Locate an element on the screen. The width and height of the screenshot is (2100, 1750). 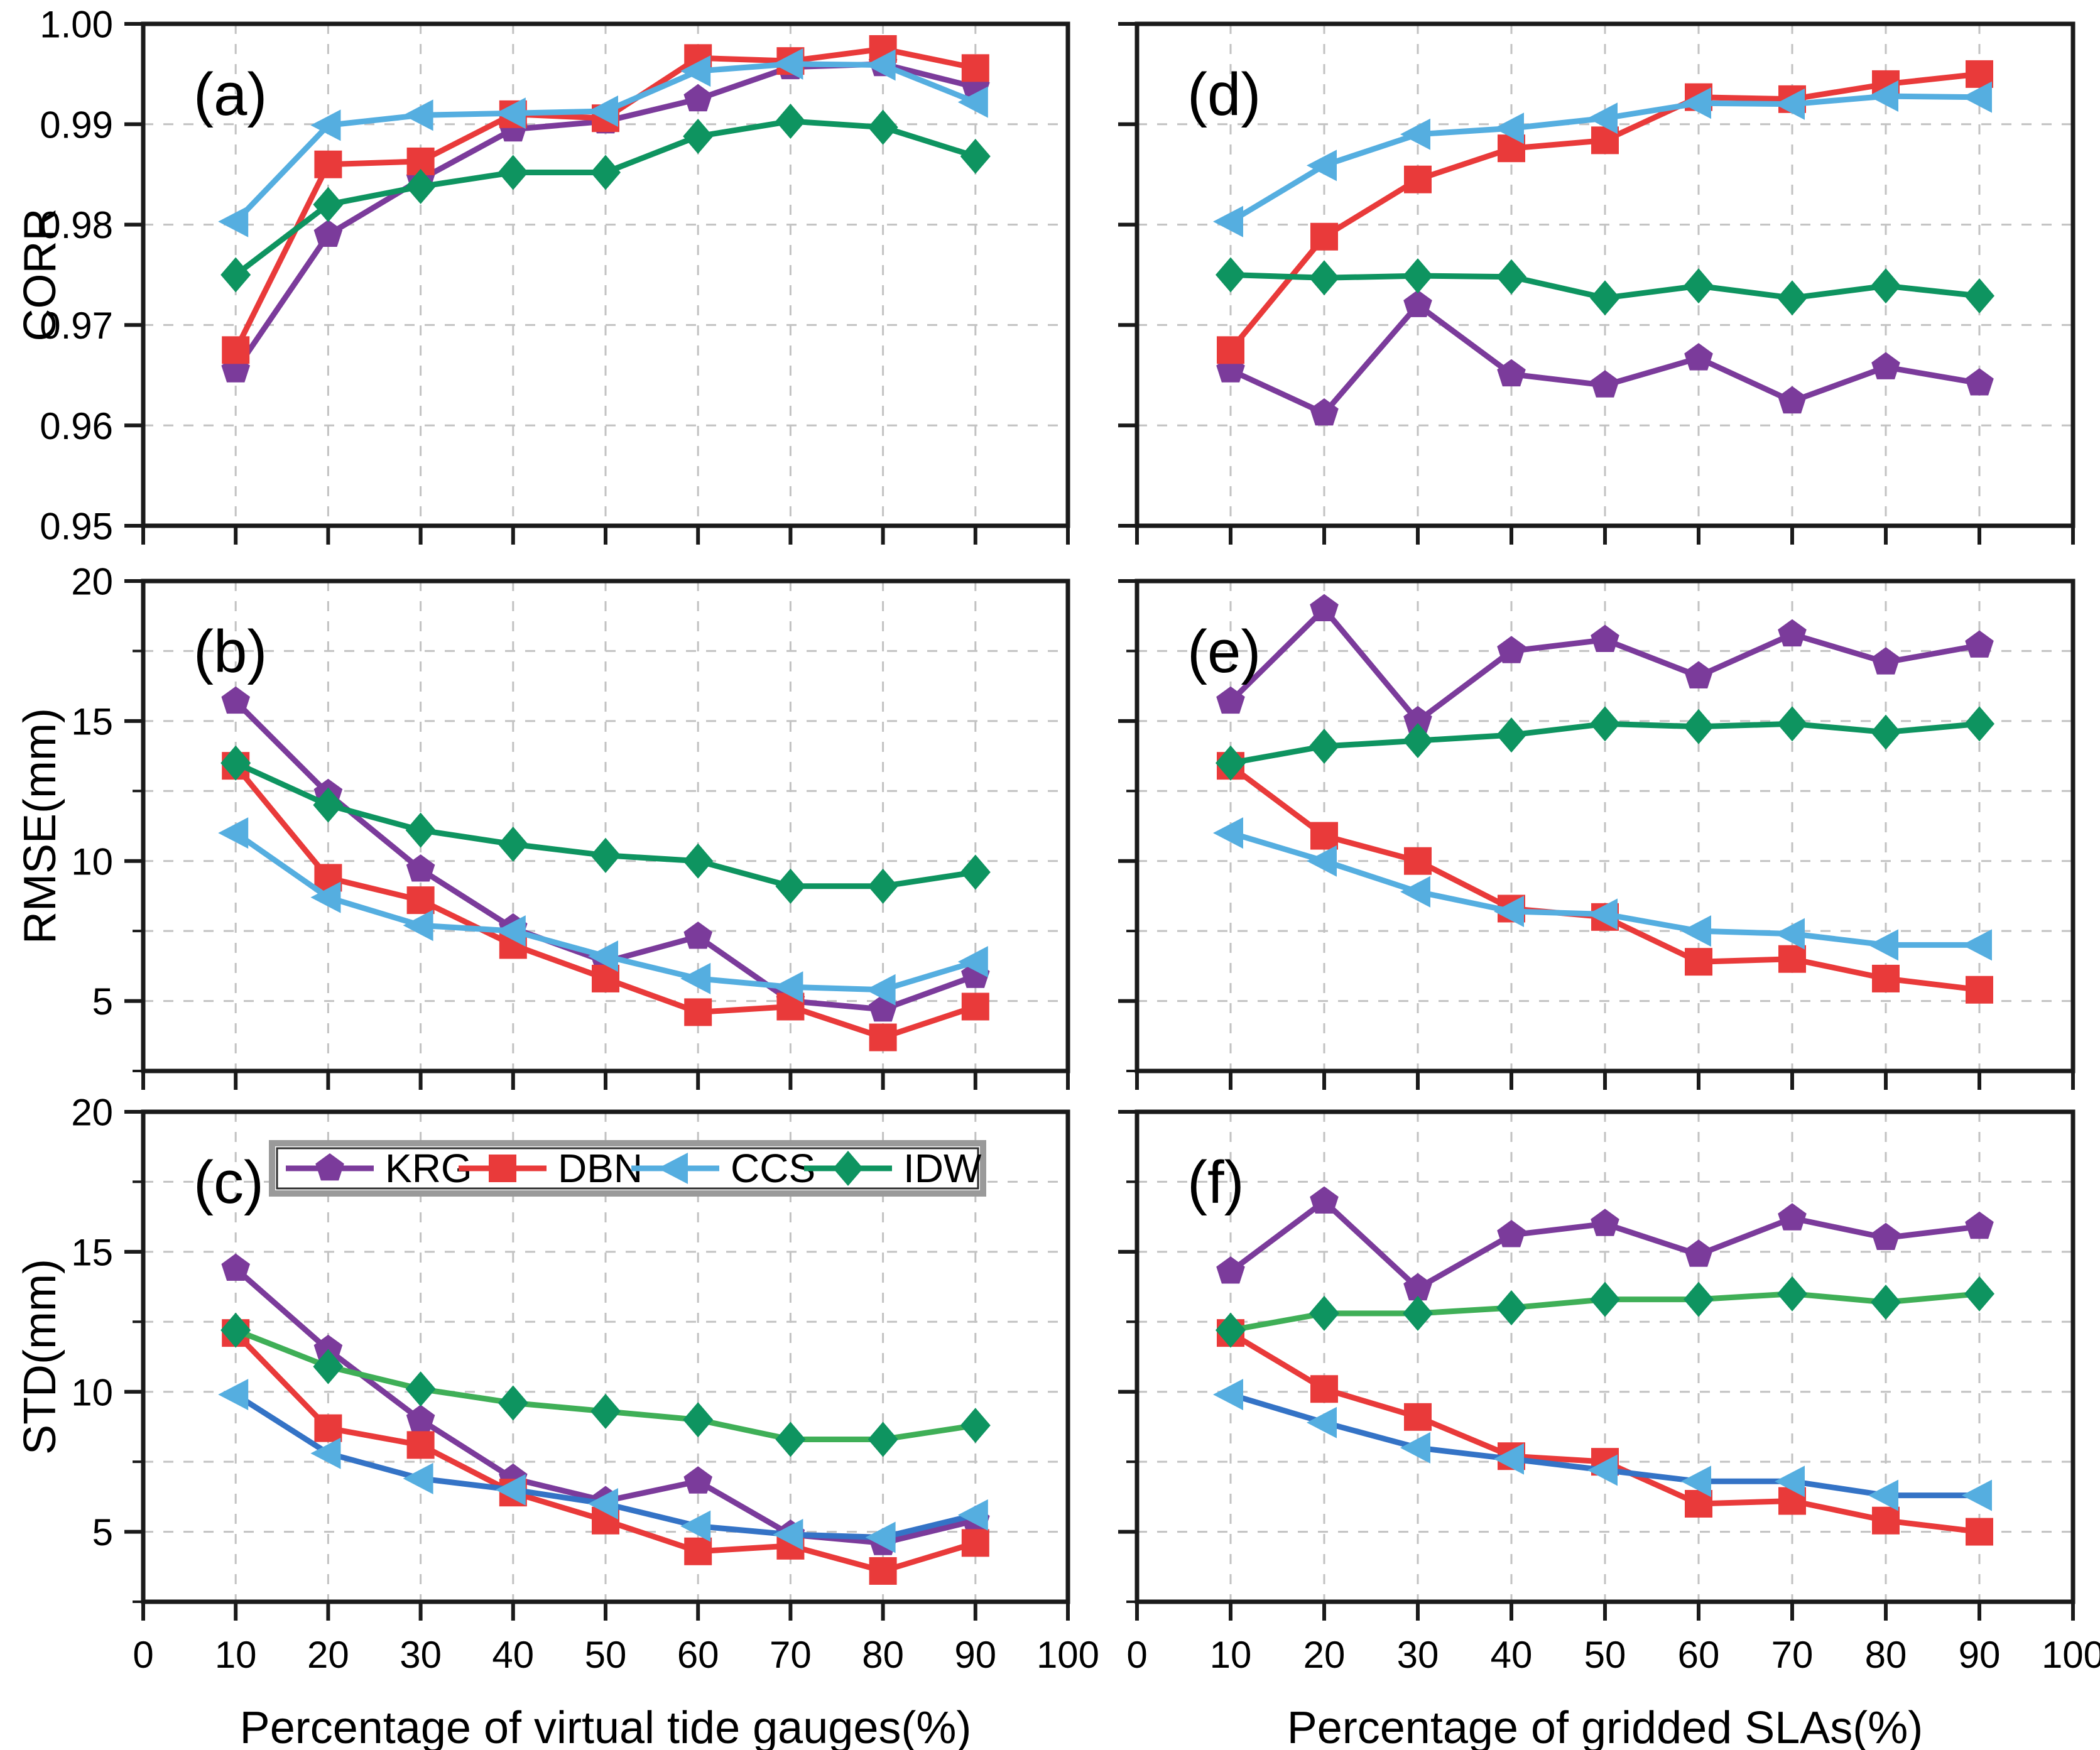
data-point-CCS-x90 is located at coordinates (1977, 945).